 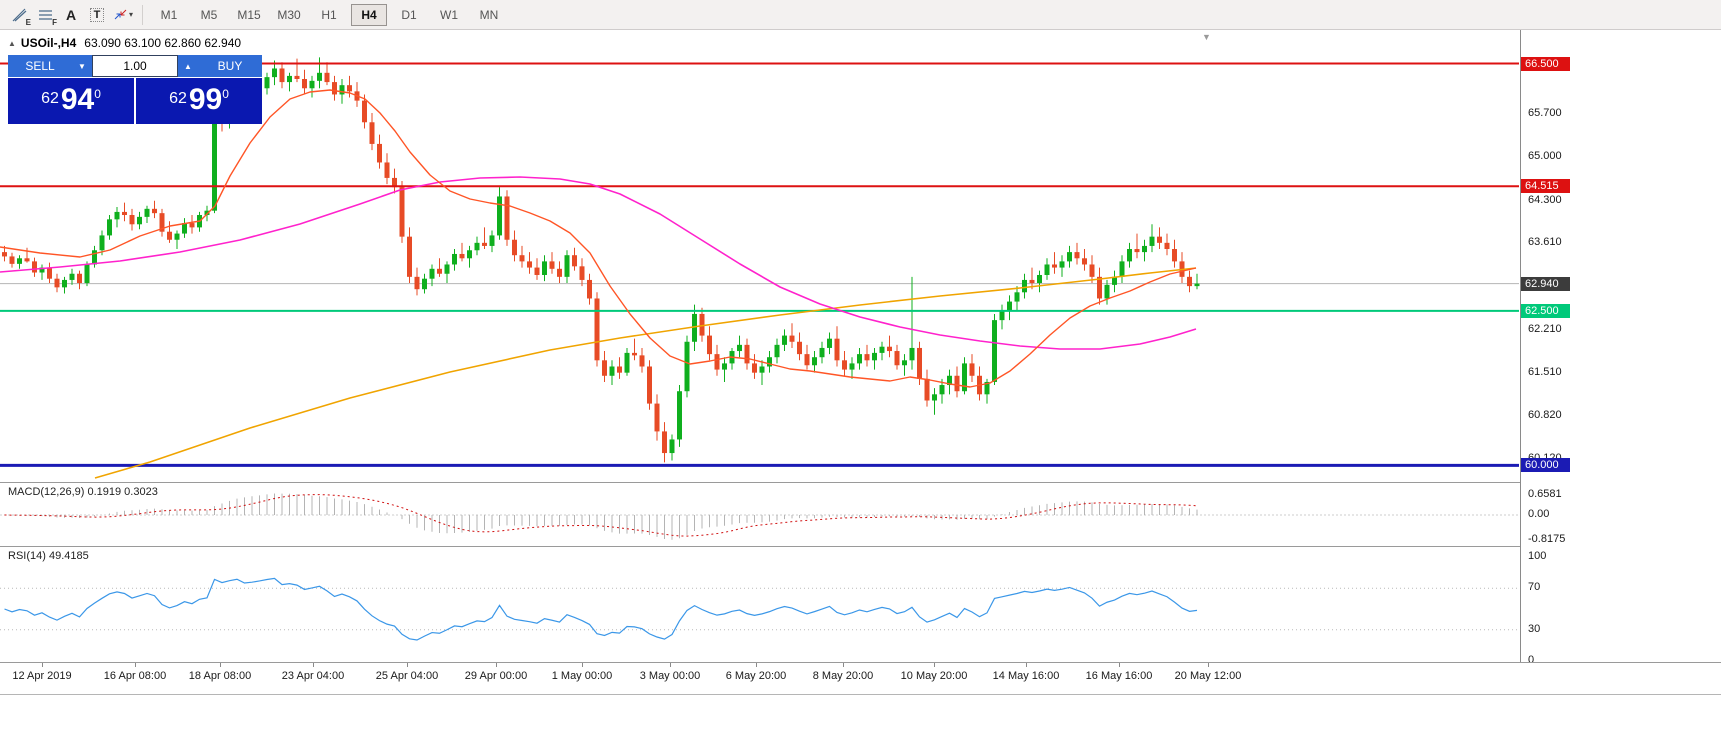 What do you see at coordinates (1545, 465) in the screenshot?
I see `price-line-badge: 60.000` at bounding box center [1545, 465].